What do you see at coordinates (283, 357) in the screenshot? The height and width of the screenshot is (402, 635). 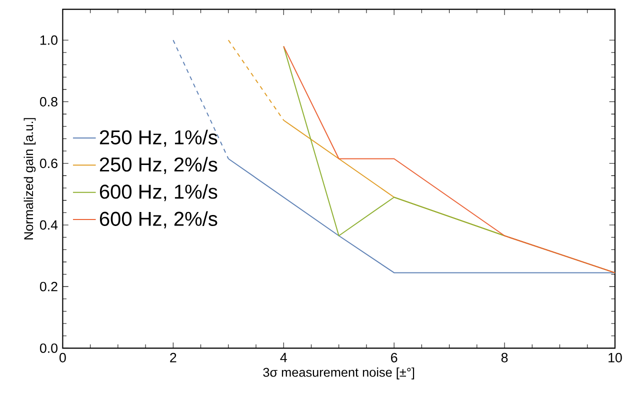 I see `x-tick-label: 4` at bounding box center [283, 357].